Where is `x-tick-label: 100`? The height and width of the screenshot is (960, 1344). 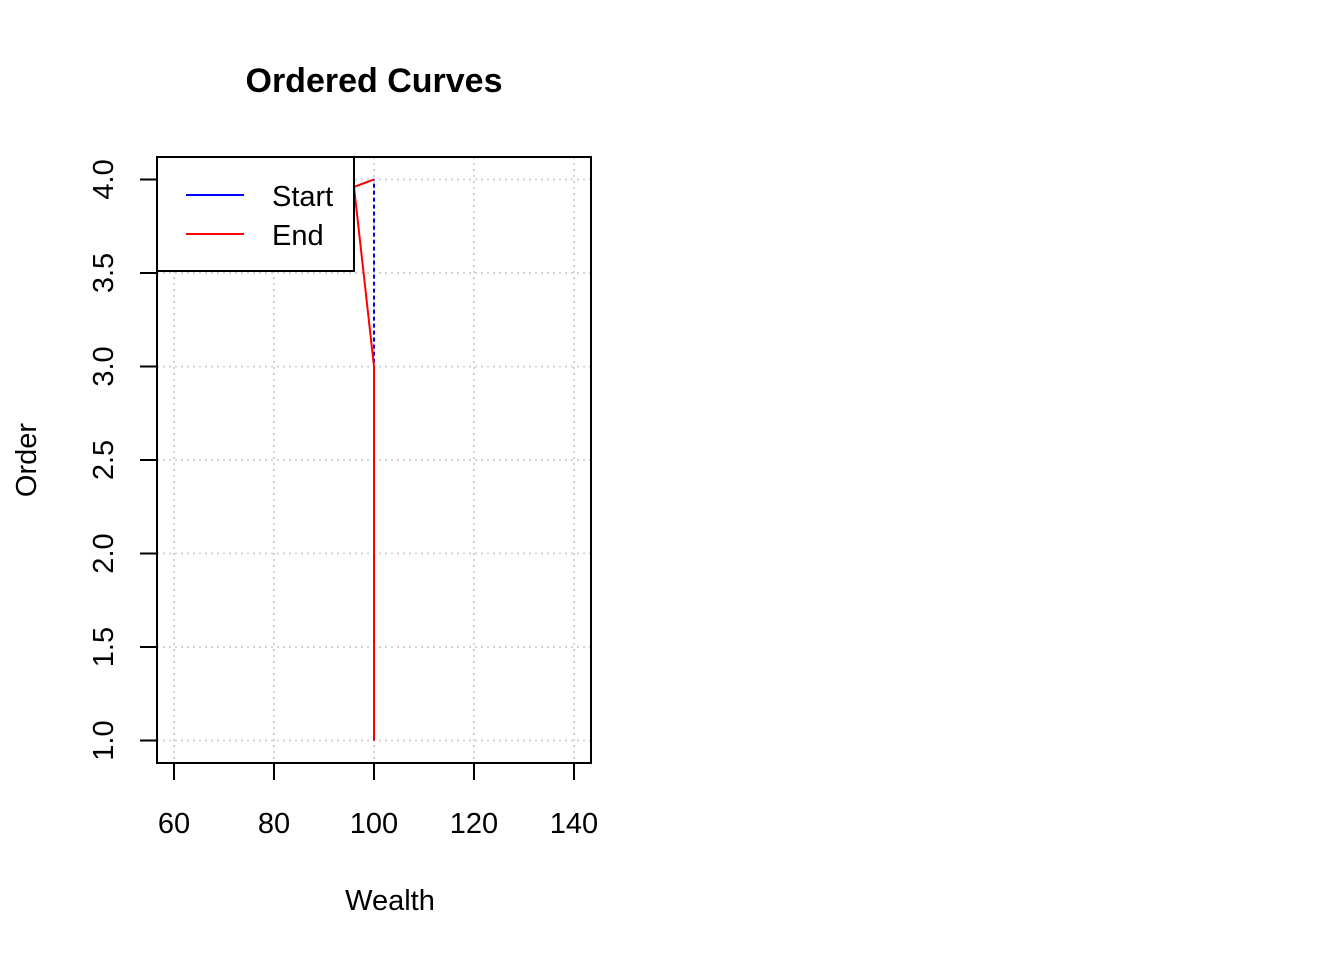 x-tick-label: 100 is located at coordinates (374, 824).